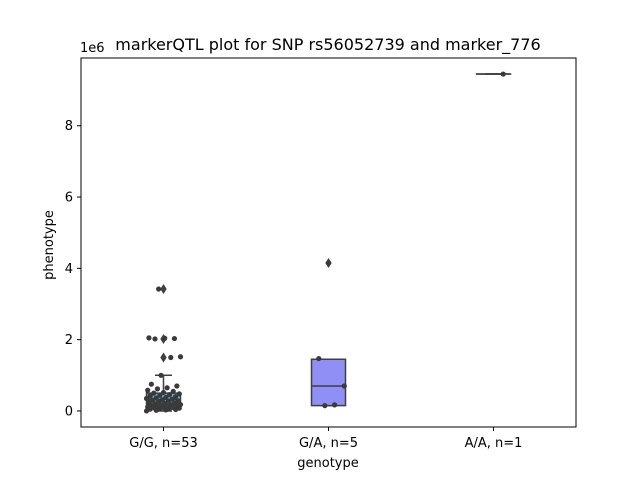  Describe the element at coordinates (163, 443) in the screenshot. I see `x-tick-label: G/G, n=53` at that location.